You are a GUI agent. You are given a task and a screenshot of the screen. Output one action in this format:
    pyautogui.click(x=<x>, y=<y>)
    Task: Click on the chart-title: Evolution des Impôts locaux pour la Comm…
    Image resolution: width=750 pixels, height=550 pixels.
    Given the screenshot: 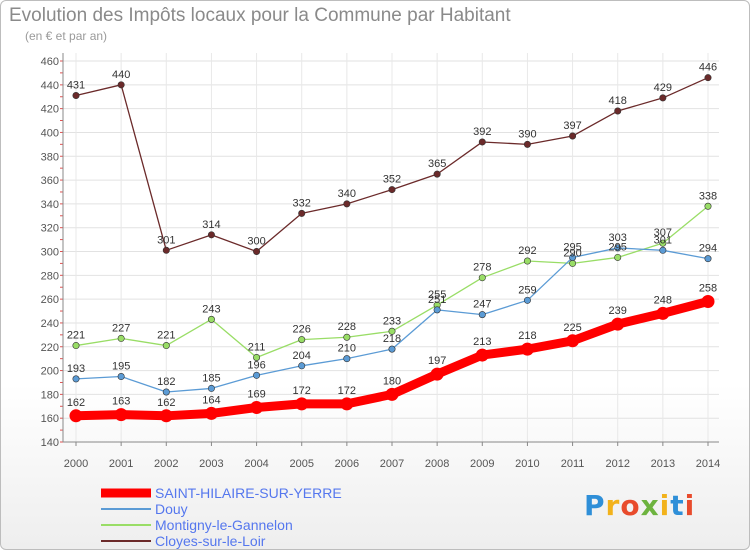 What is the action you would take?
    pyautogui.click(x=260, y=15)
    